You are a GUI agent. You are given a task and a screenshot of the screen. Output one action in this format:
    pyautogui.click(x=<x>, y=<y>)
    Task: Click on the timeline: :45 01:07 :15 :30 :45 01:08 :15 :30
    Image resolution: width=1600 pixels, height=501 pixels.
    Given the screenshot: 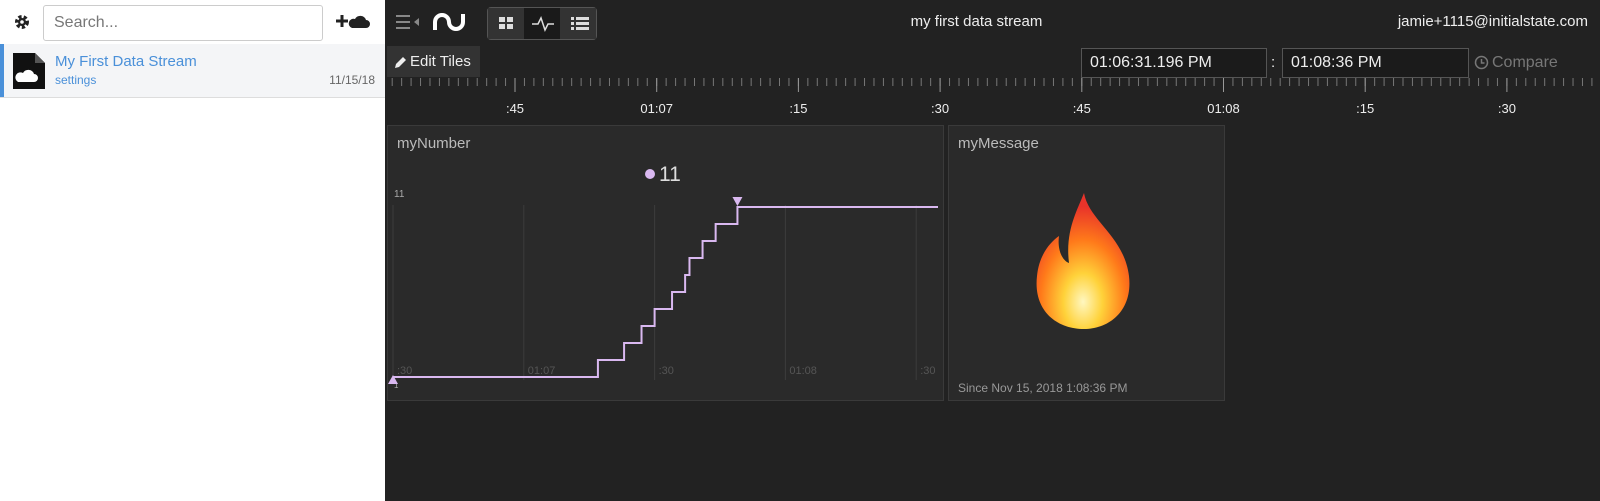 What is the action you would take?
    pyautogui.click(x=992, y=100)
    